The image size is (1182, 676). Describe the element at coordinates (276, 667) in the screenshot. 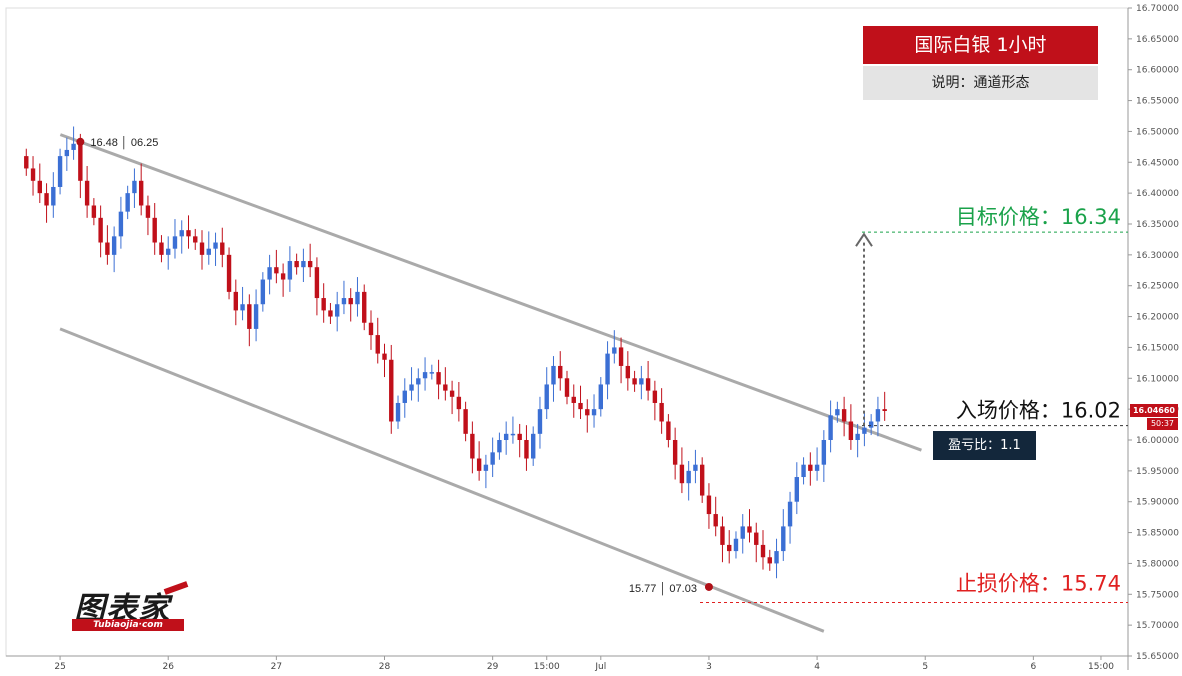

I see `x-tick-label: 27` at that location.